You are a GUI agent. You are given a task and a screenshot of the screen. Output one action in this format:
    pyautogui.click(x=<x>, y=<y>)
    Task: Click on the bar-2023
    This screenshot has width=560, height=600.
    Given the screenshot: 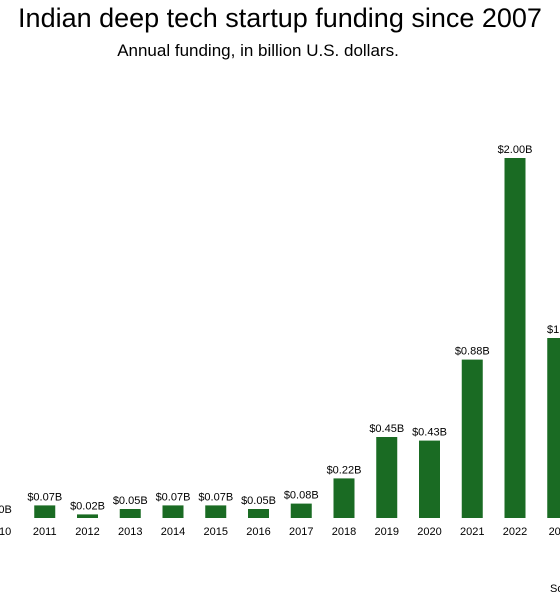 What is the action you would take?
    pyautogui.click(x=553, y=428)
    